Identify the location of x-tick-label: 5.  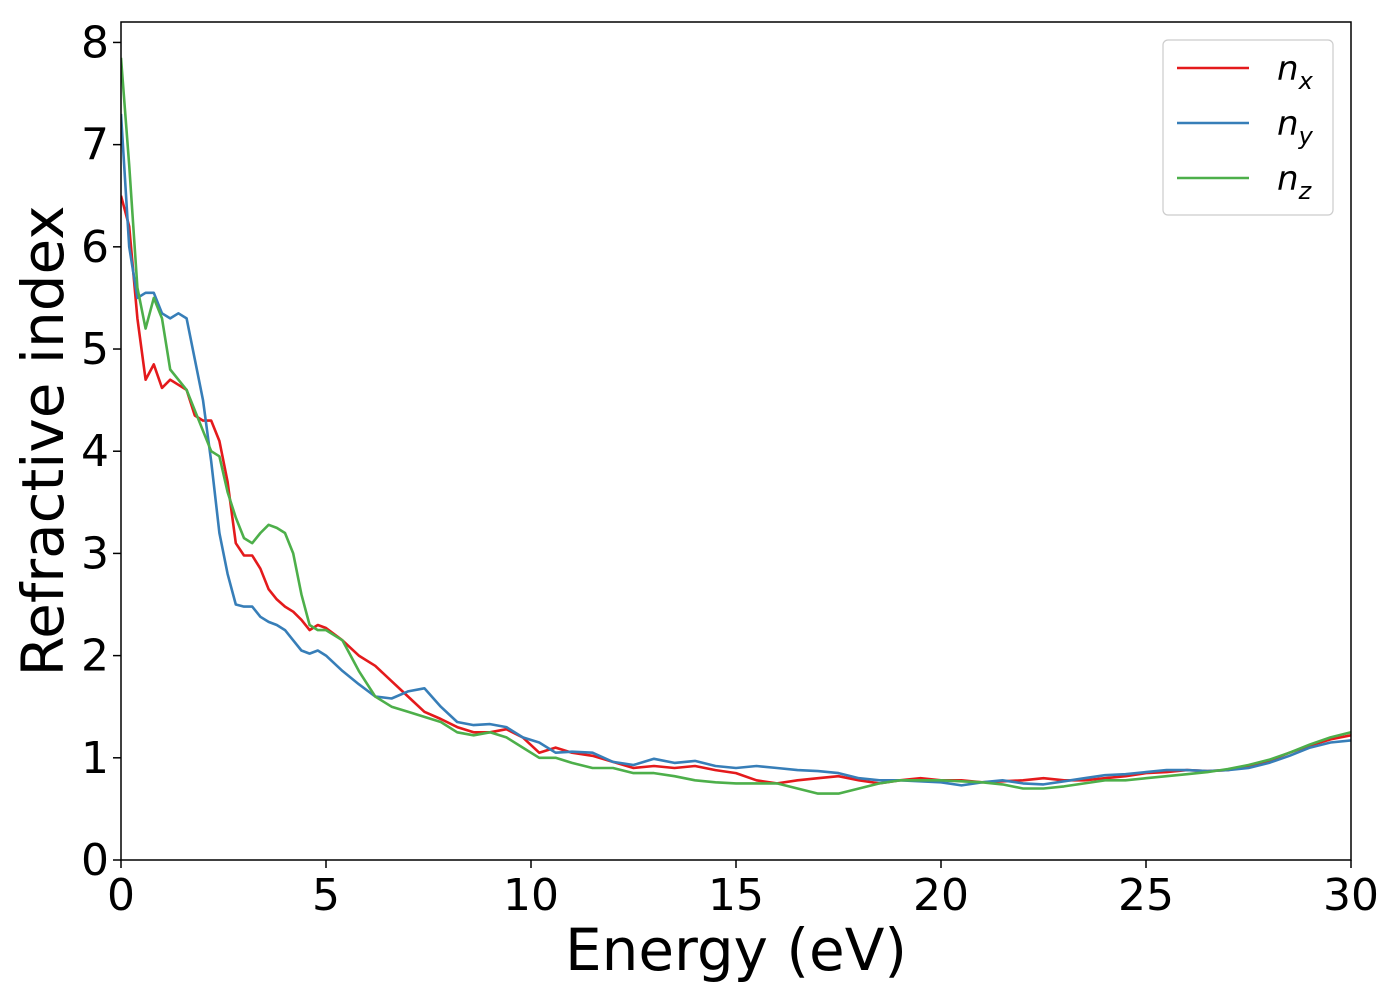
(326, 895).